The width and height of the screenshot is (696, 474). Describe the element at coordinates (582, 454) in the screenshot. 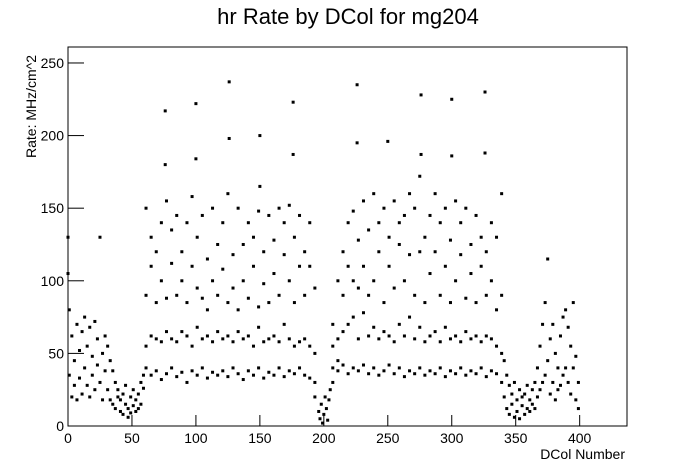

I see `x-axis-label: DCol Number` at that location.